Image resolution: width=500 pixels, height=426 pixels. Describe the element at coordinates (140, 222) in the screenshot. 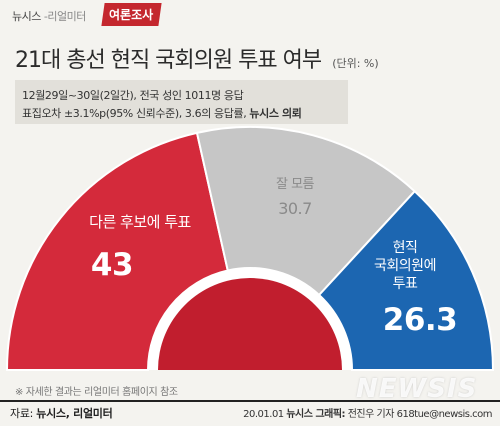

I see `label-other-candidate: 다른 후보에 투표` at that location.